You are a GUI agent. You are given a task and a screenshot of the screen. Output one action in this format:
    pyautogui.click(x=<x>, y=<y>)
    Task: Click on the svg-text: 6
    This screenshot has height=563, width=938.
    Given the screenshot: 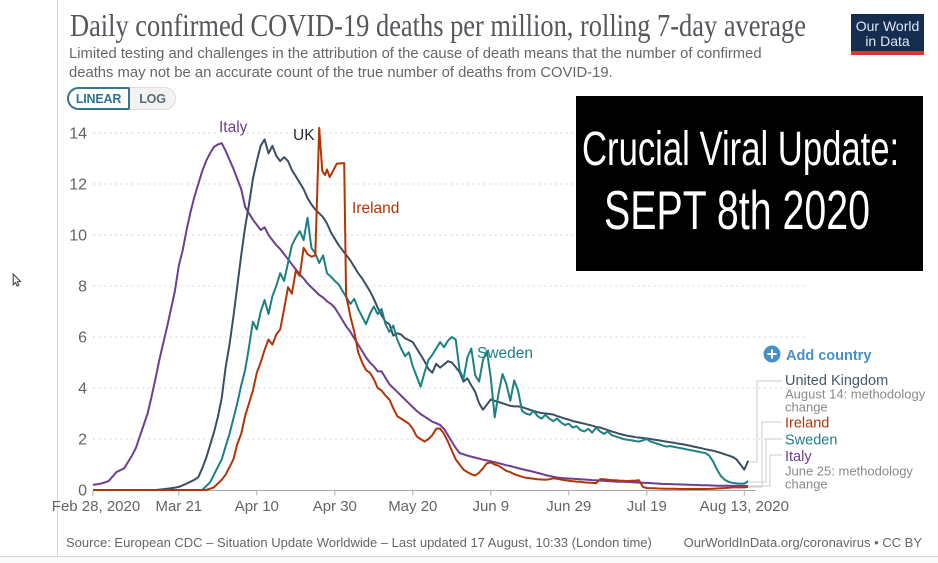 What is the action you would take?
    pyautogui.click(x=82, y=338)
    